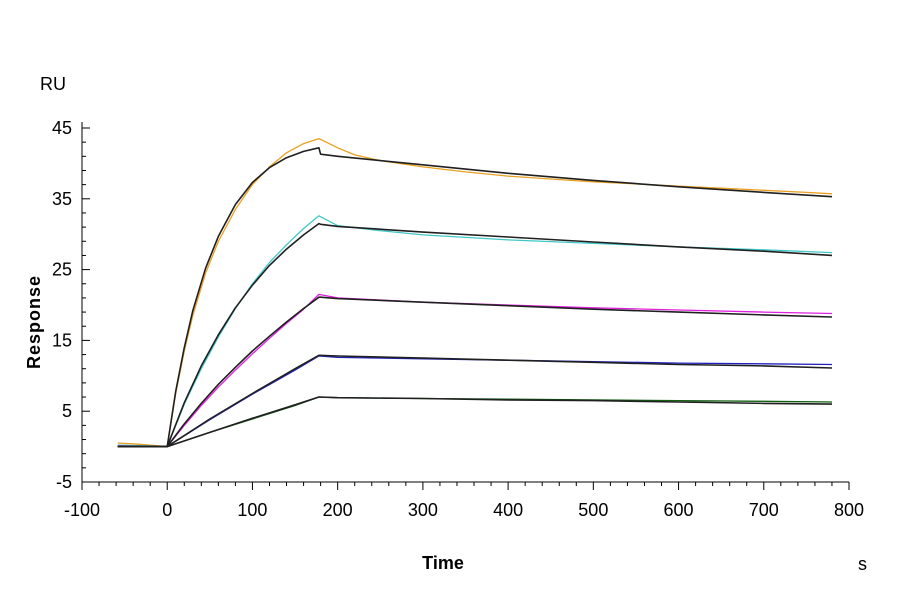 The height and width of the screenshot is (605, 900). Describe the element at coordinates (252, 510) in the screenshot. I see `x-tick-label: 100` at that location.